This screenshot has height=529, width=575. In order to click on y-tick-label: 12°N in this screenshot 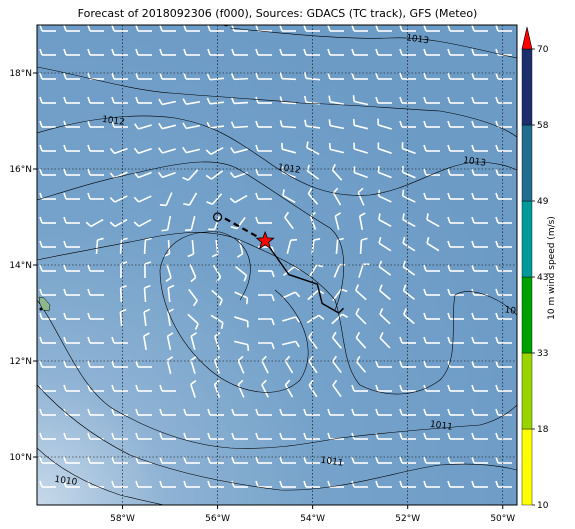, I will do `click(20, 362)`.